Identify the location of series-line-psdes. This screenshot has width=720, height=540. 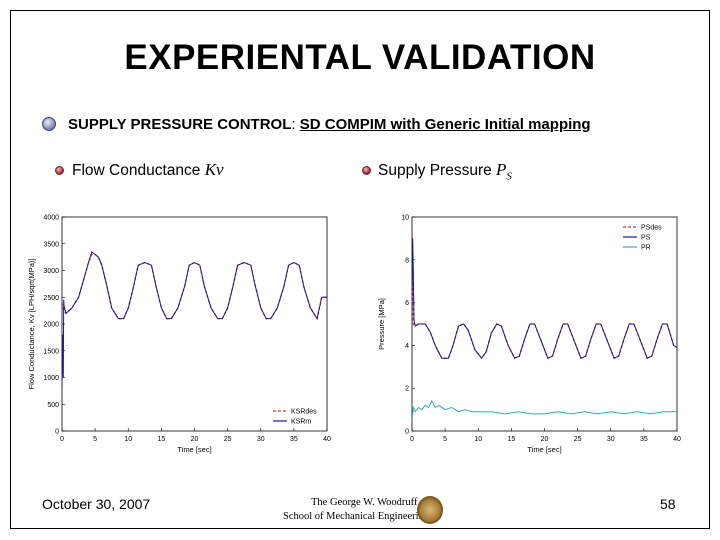
(544, 293).